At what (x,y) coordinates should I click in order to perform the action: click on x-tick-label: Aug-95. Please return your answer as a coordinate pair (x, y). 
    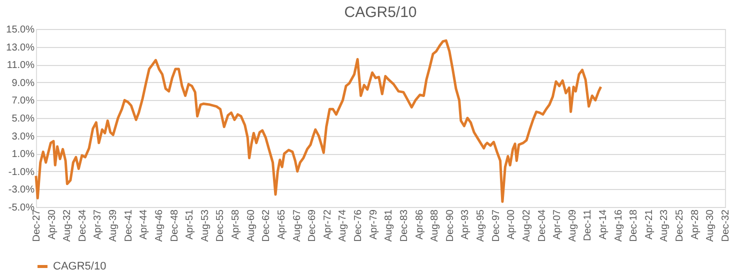
    Looking at the image, I should click on (481, 225).